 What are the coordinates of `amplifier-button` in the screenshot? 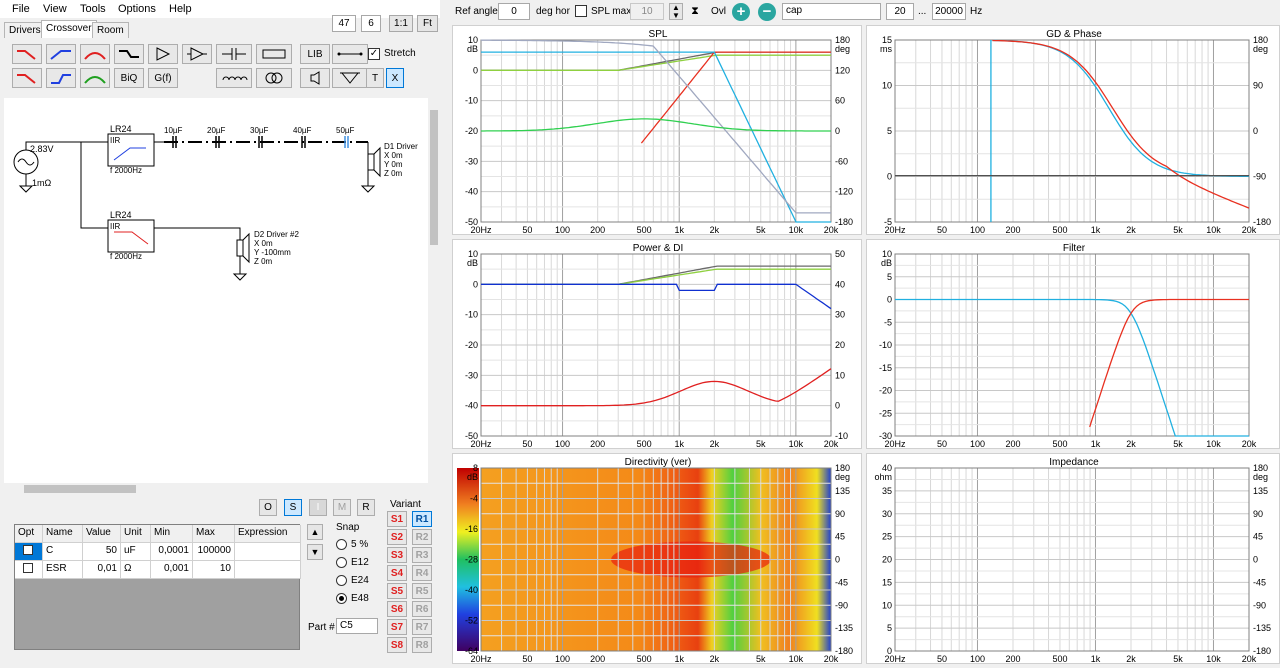 It's located at (163, 54).